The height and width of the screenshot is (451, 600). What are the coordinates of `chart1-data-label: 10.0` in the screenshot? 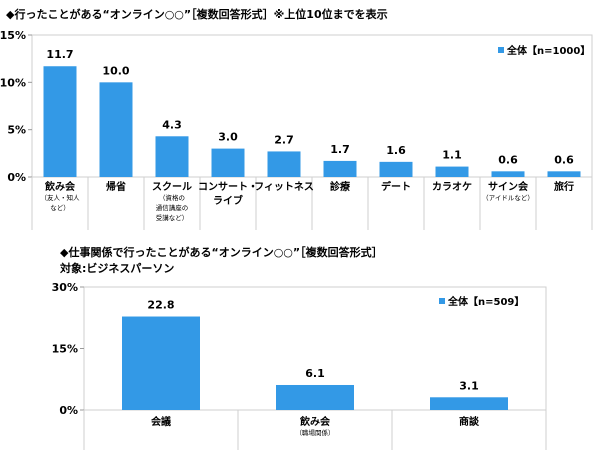 It's located at (115, 70).